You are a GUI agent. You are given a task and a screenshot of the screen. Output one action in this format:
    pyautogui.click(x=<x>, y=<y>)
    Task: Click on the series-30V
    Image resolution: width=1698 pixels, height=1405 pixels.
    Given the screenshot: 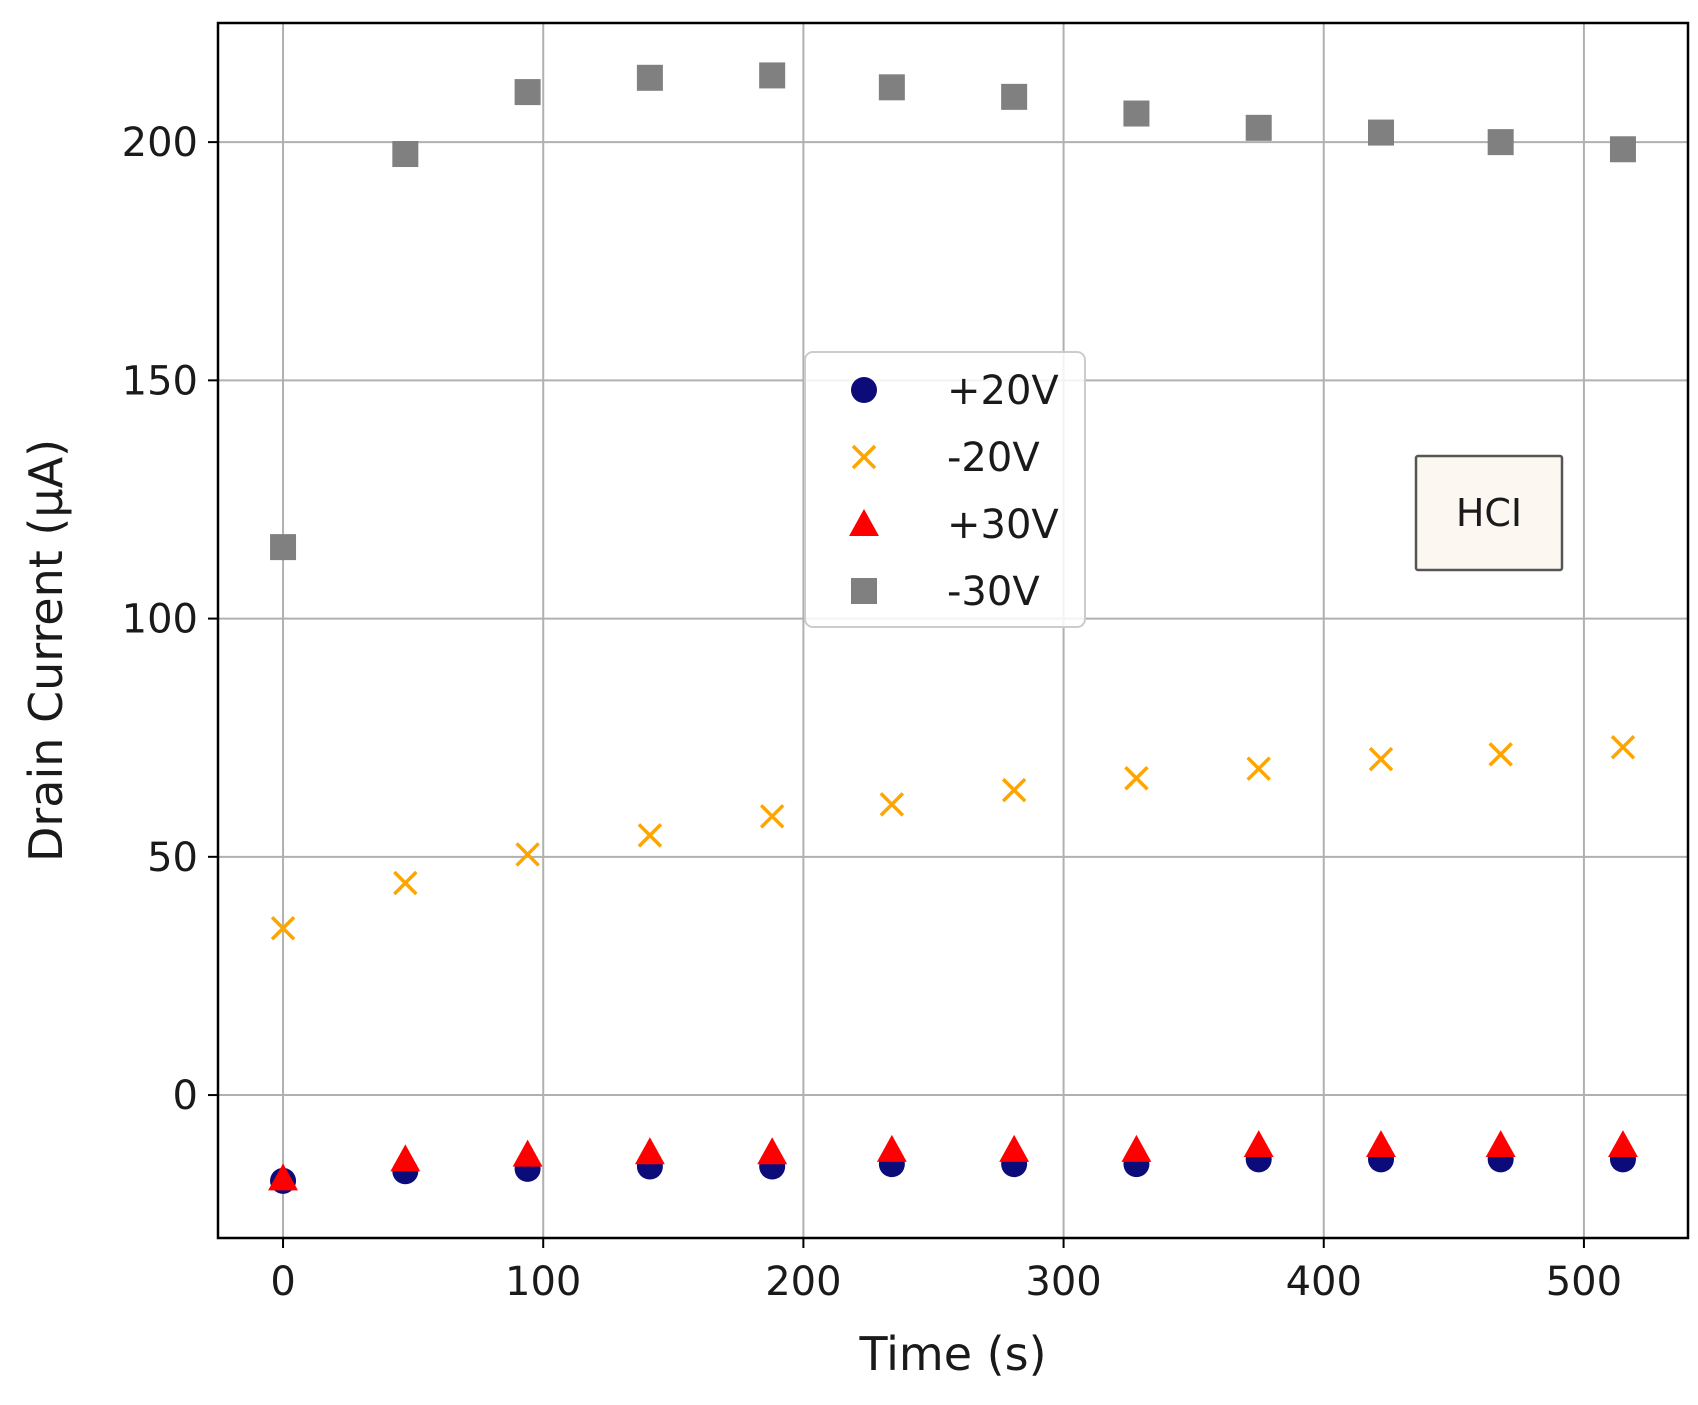 What is the action you would take?
    pyautogui.click(x=953, y=1160)
    